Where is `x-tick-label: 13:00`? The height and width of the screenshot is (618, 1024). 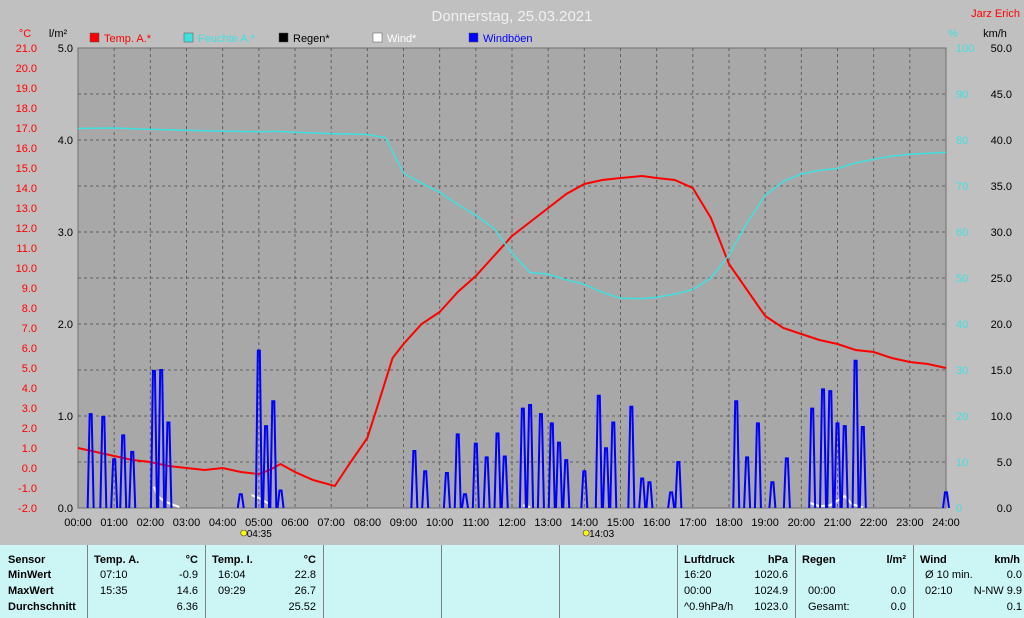 x-tick-label: 13:00 is located at coordinates (548, 523).